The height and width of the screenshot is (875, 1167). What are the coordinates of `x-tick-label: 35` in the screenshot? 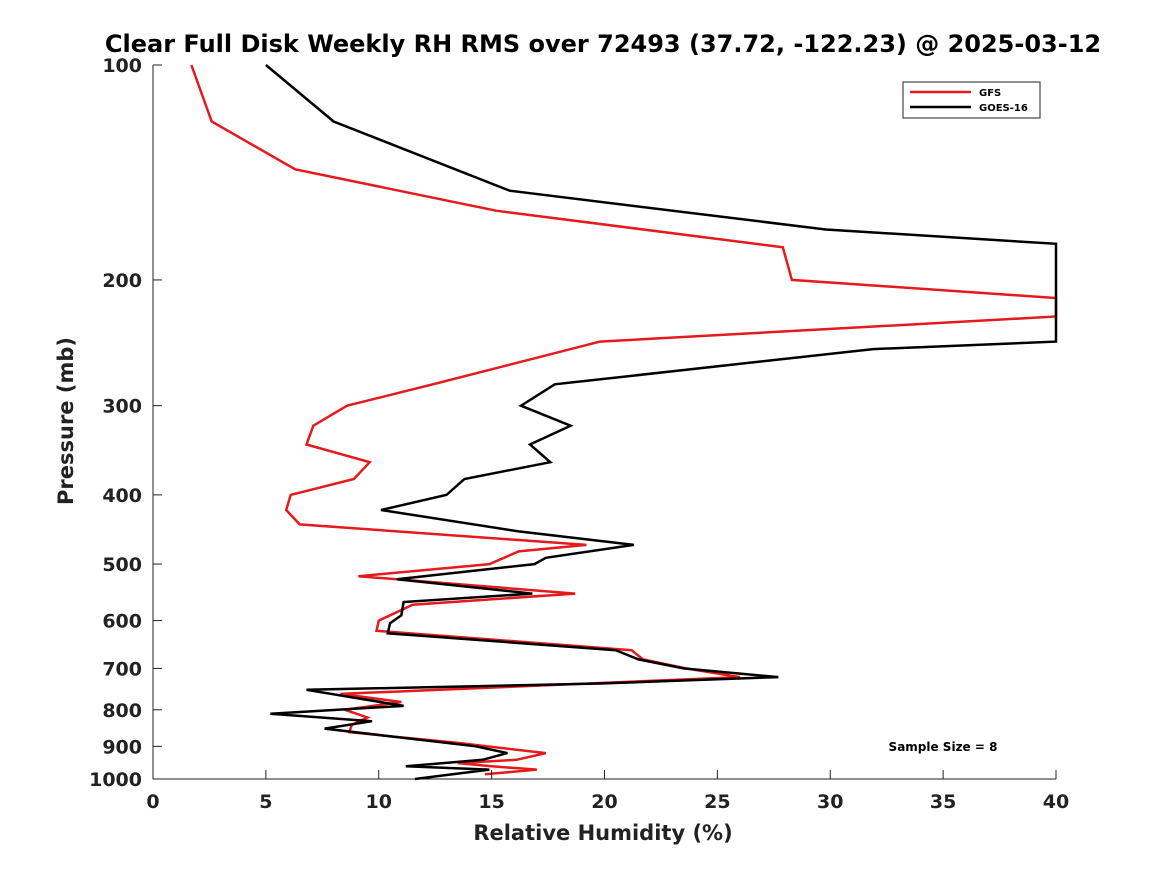 It's located at (943, 802).